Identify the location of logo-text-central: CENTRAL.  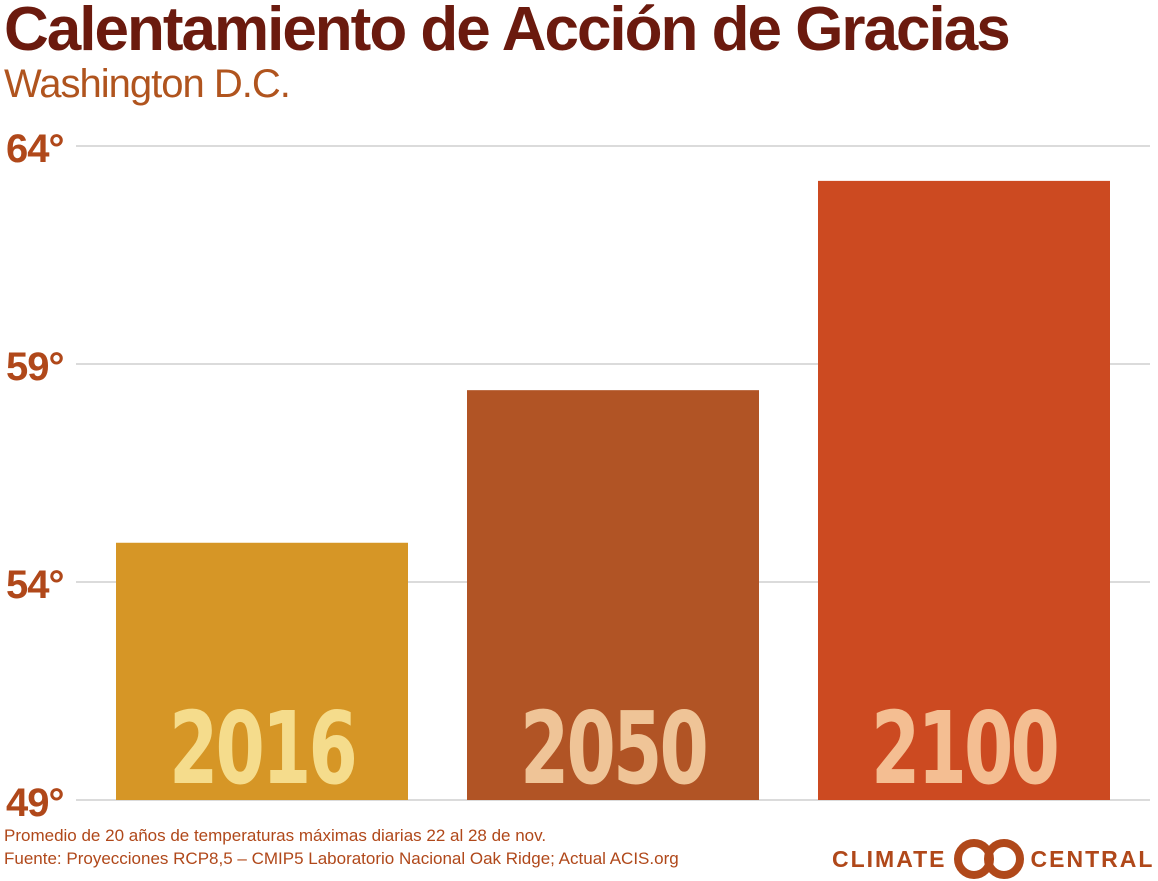
(1092, 858).